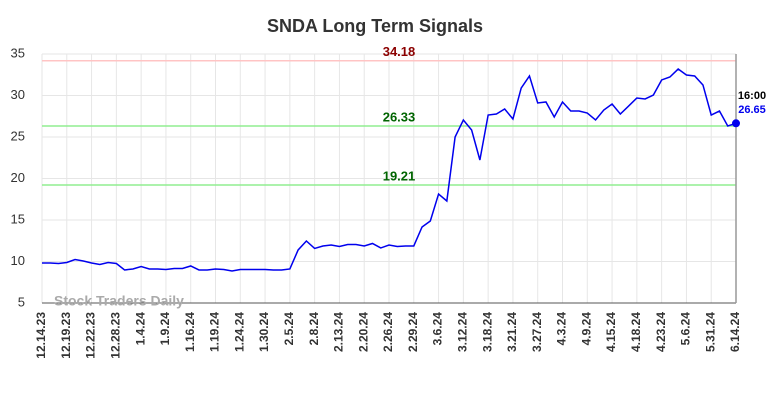  Describe the element at coordinates (512, 332) in the screenshot. I see `x-tick-label: 3.21.24` at that location.